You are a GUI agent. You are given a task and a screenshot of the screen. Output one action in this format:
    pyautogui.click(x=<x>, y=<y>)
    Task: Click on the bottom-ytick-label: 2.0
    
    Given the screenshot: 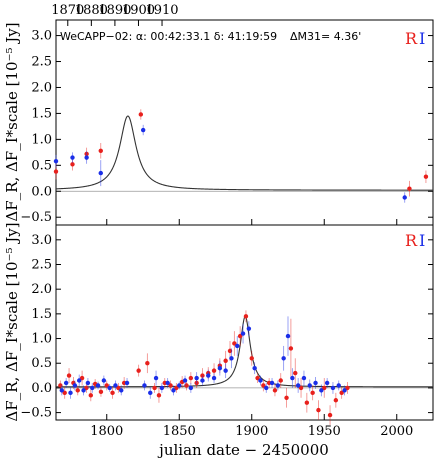 What is the action you would take?
    pyautogui.click(x=41, y=289)
    